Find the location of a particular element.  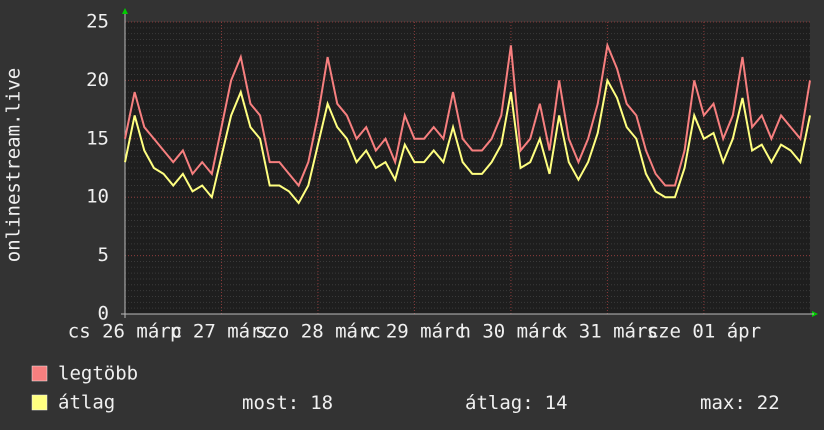

x-tick-label: k 31 márc is located at coordinates (607, 332).